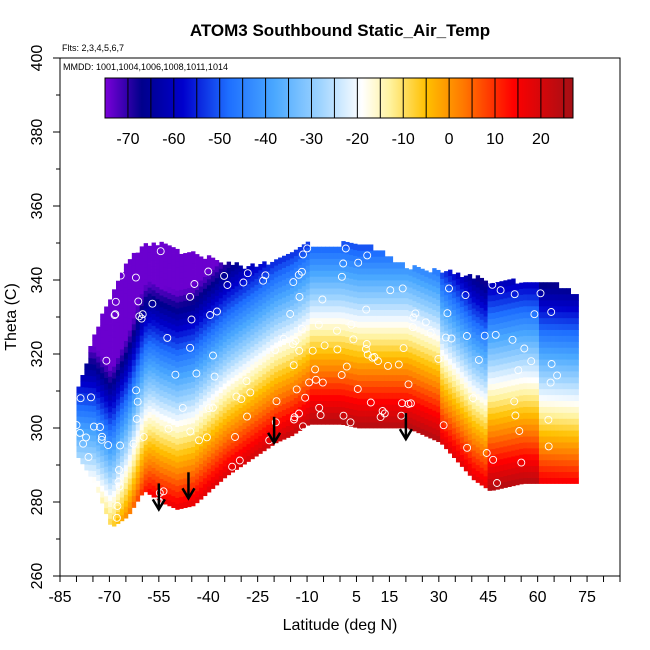  What do you see at coordinates (274, 439) in the screenshot?
I see `annotation-arrow-head` at bounding box center [274, 439].